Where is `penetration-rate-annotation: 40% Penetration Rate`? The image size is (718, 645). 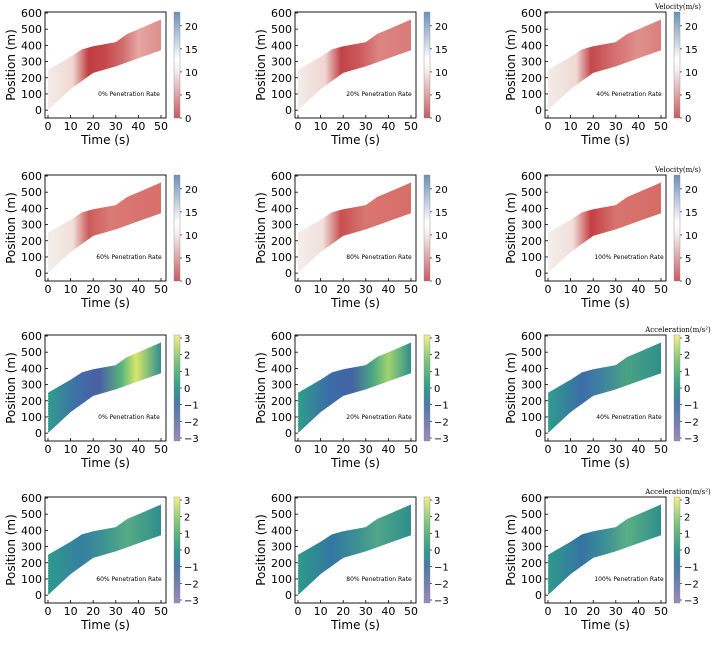
penetration-rate-annotation: 40% Penetration Rate is located at coordinates (629, 417).